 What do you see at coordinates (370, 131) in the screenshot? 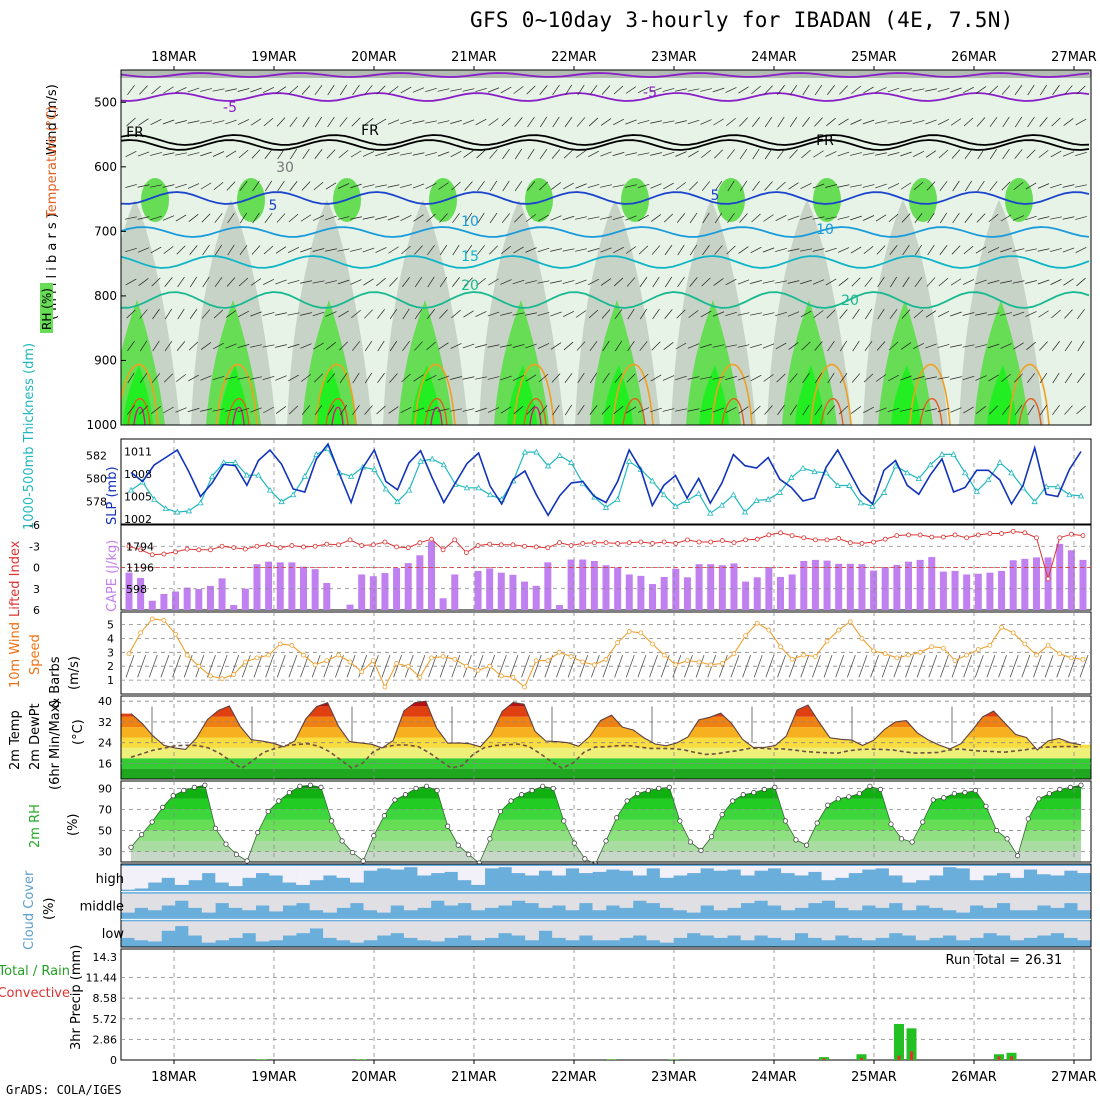
I see `contour-label: FR` at bounding box center [370, 131].